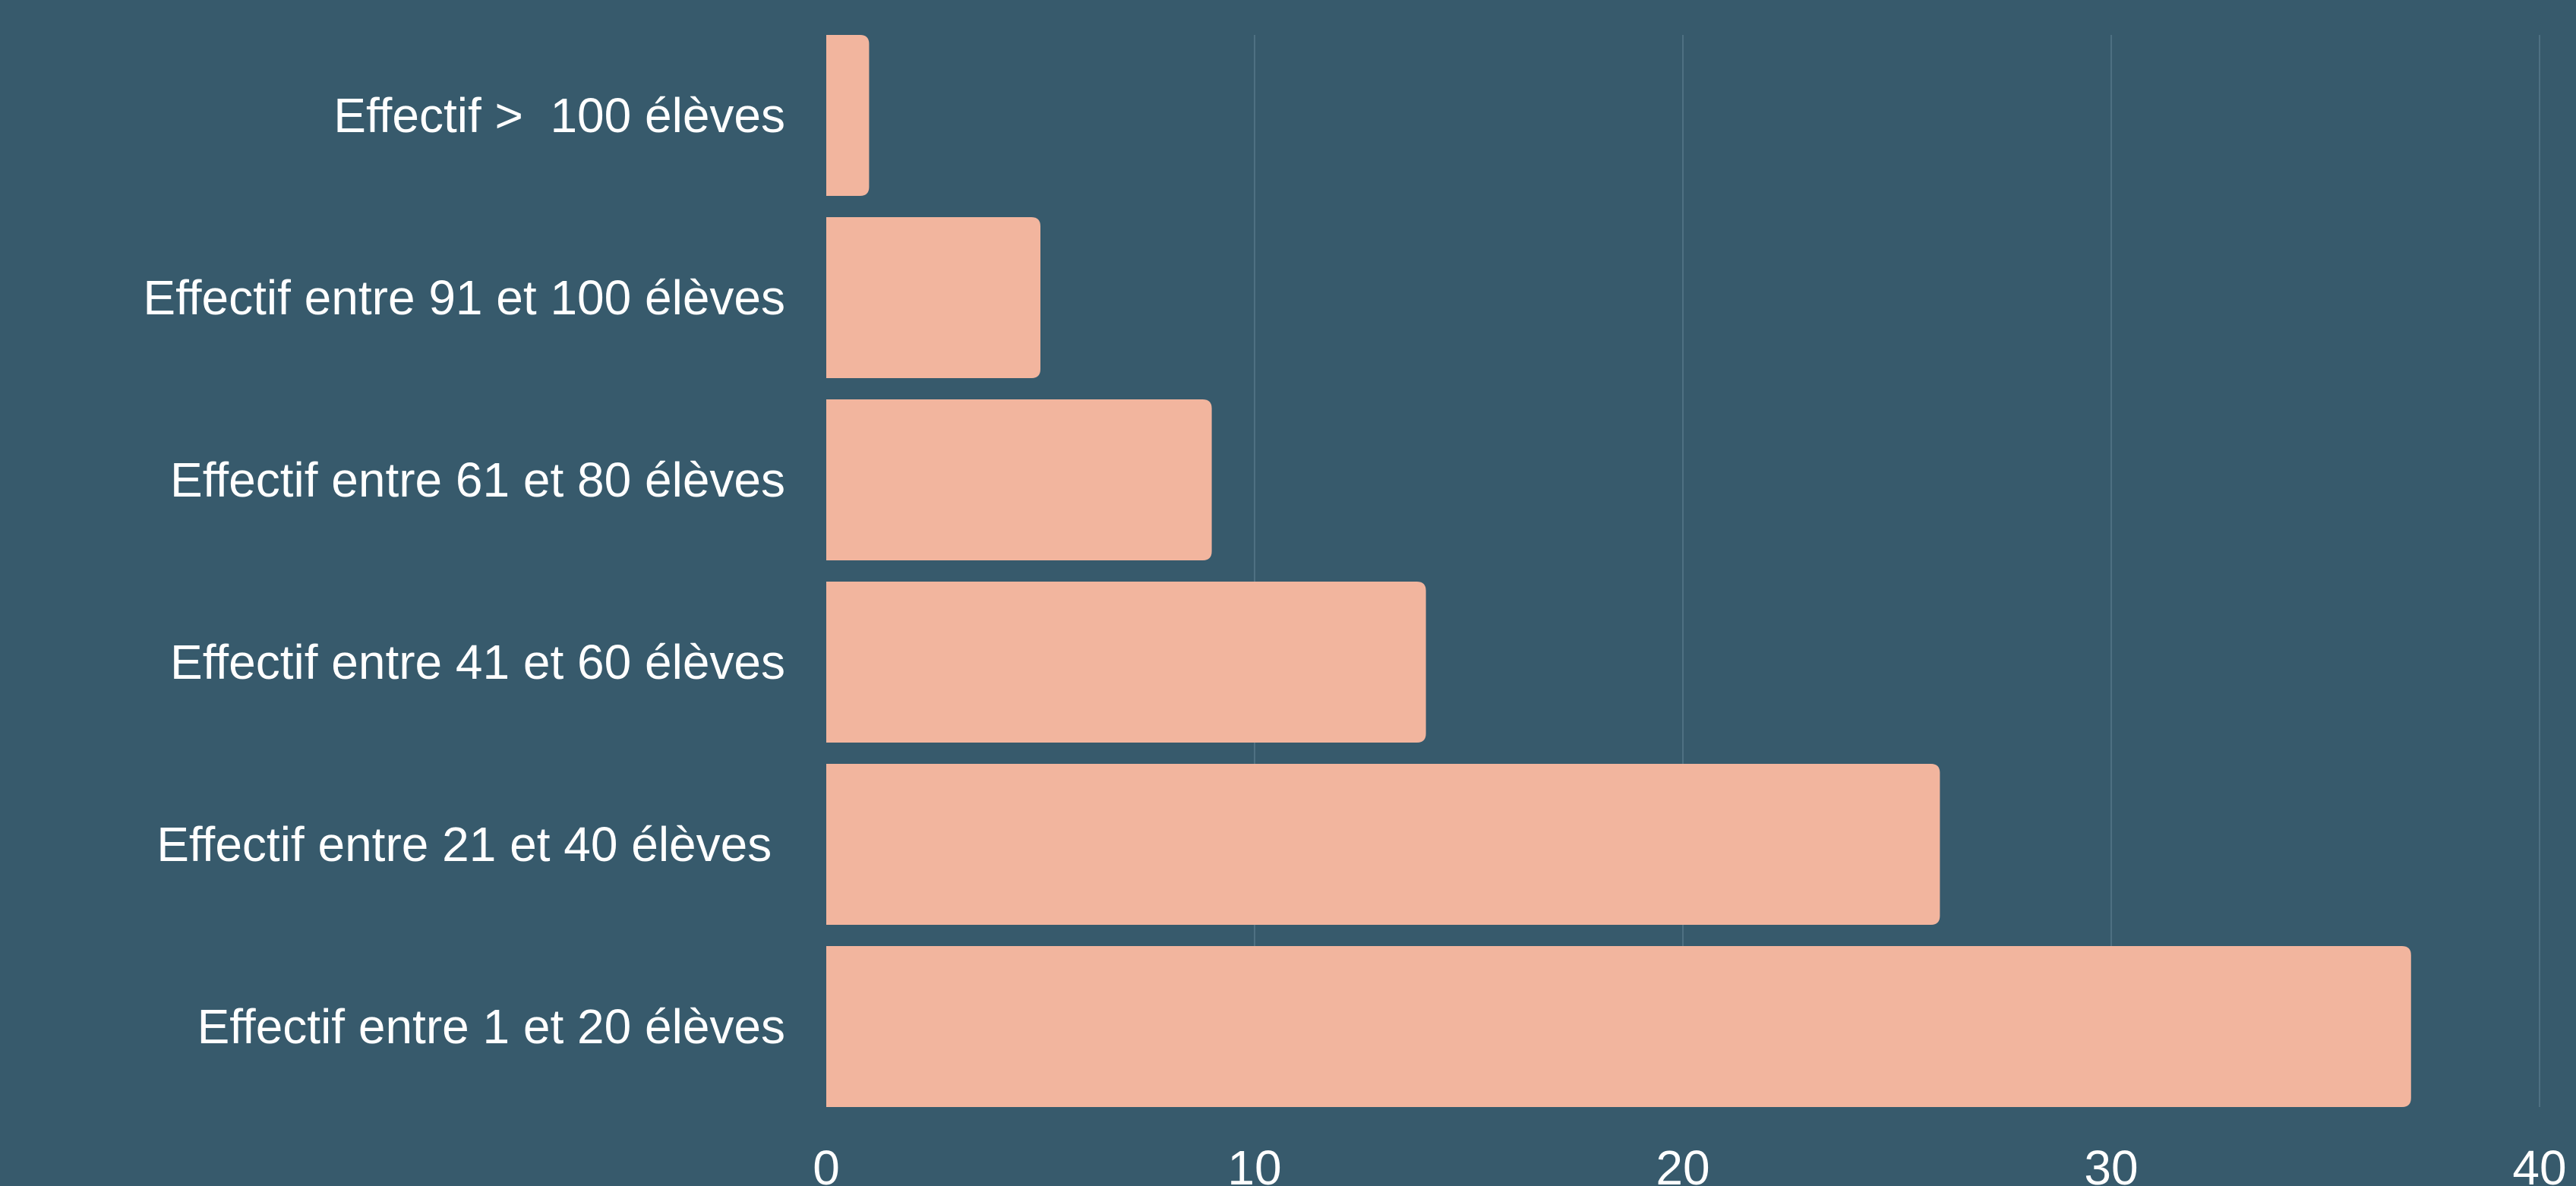 This screenshot has width=2576, height=1186. Describe the element at coordinates (2539, 1163) in the screenshot. I see `x-tick-label-40: 40` at that location.